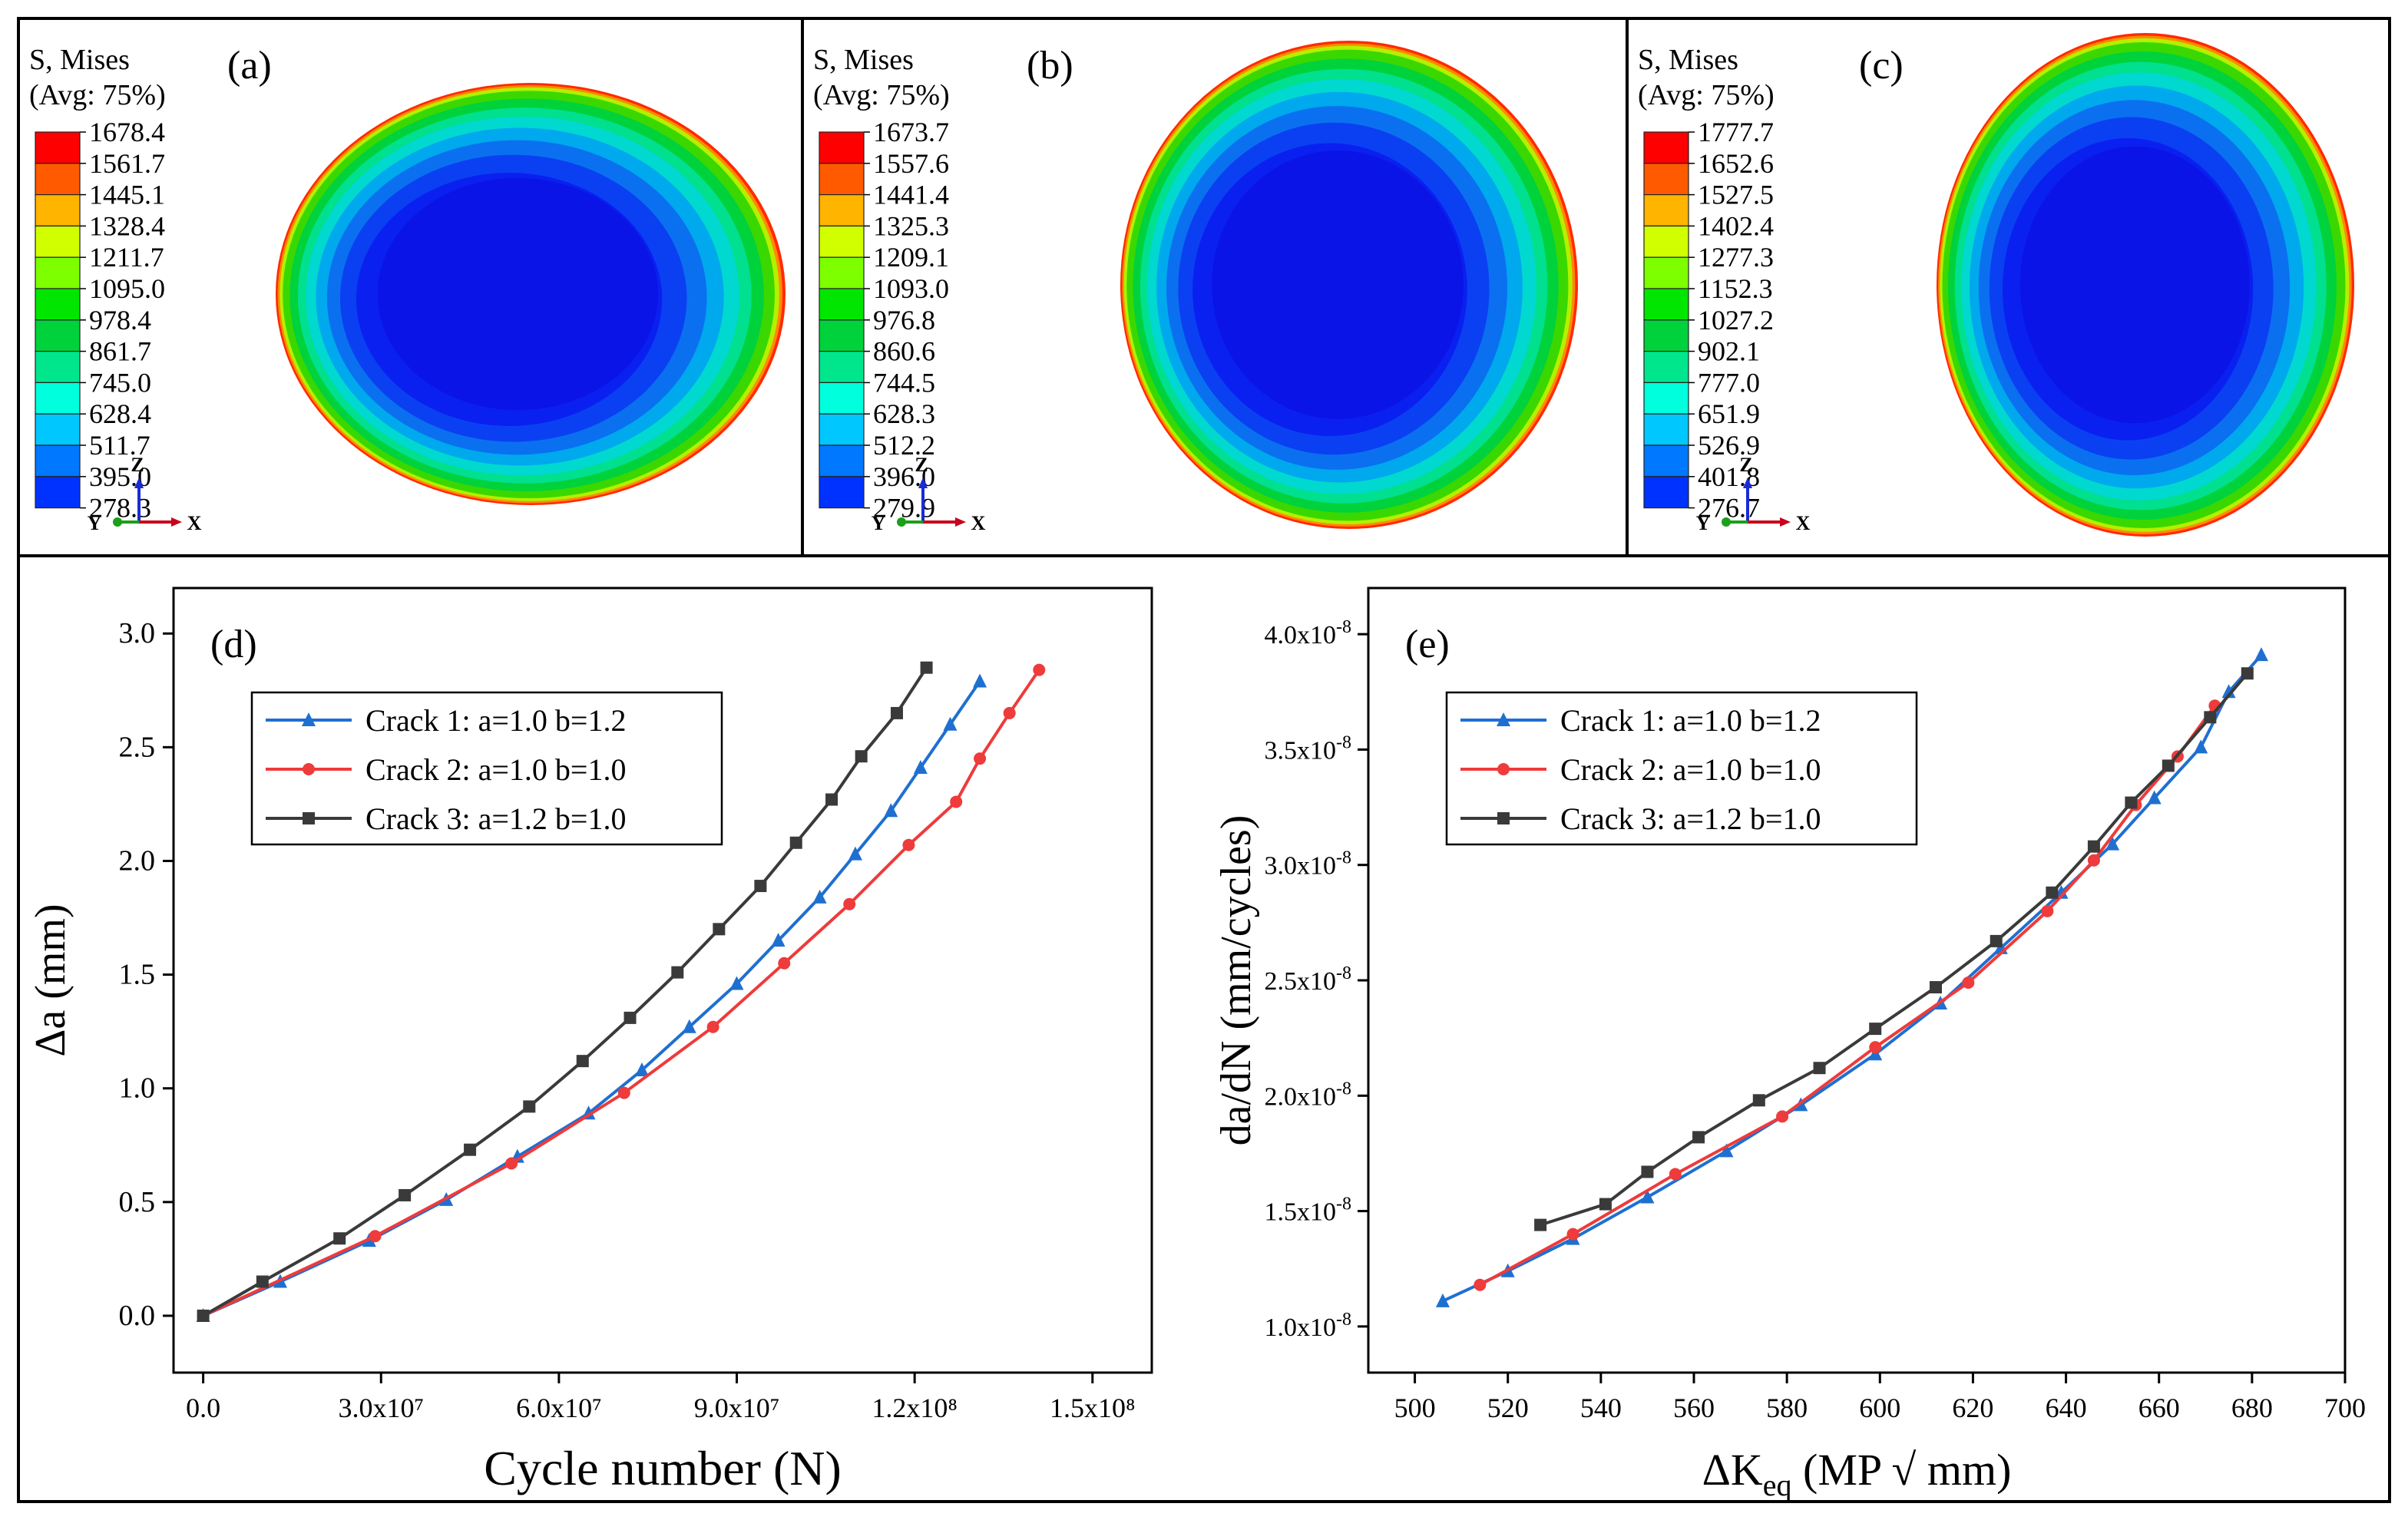 Image resolution: width=2408 pixels, height=1520 pixels. I want to click on y-axis-label: Δa (mm), so click(51, 980).